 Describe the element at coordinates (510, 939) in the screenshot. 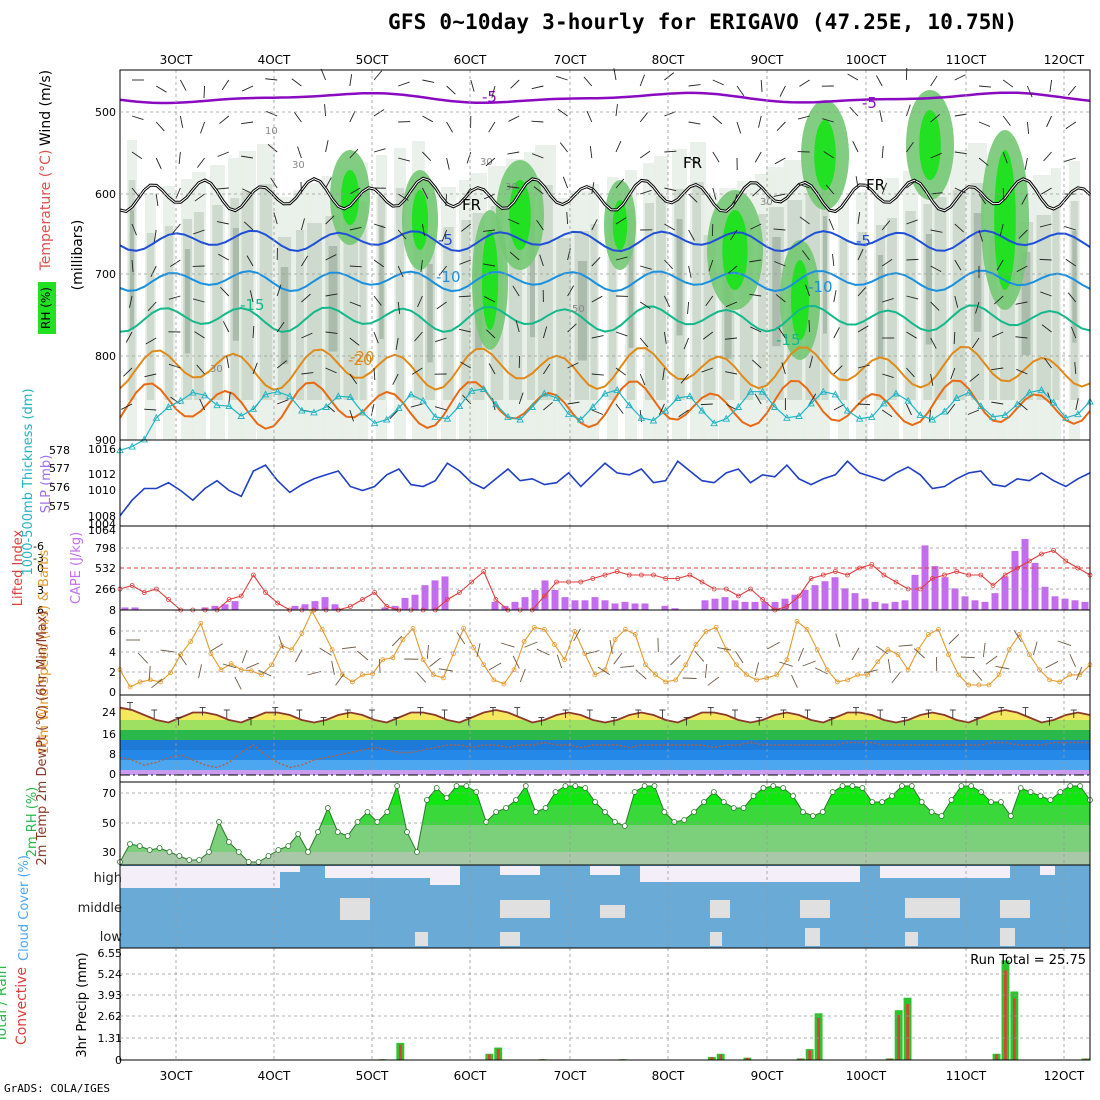

I see `cloud-low` at that location.